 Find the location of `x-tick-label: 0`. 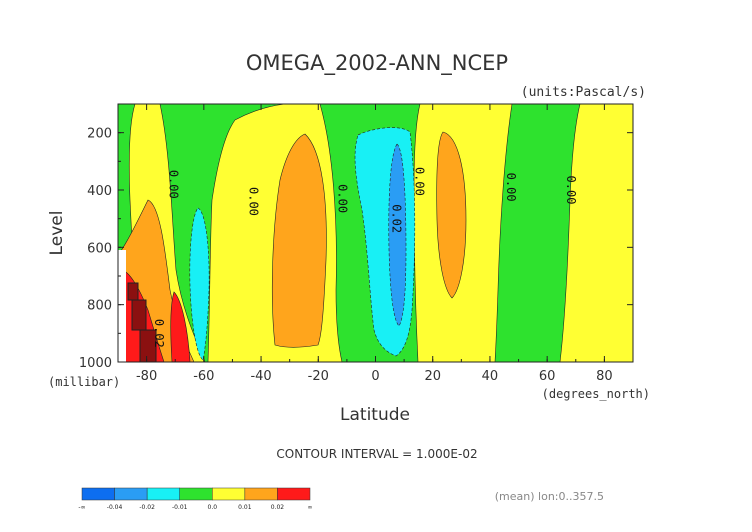

x-tick-label: 0 is located at coordinates (375, 376).